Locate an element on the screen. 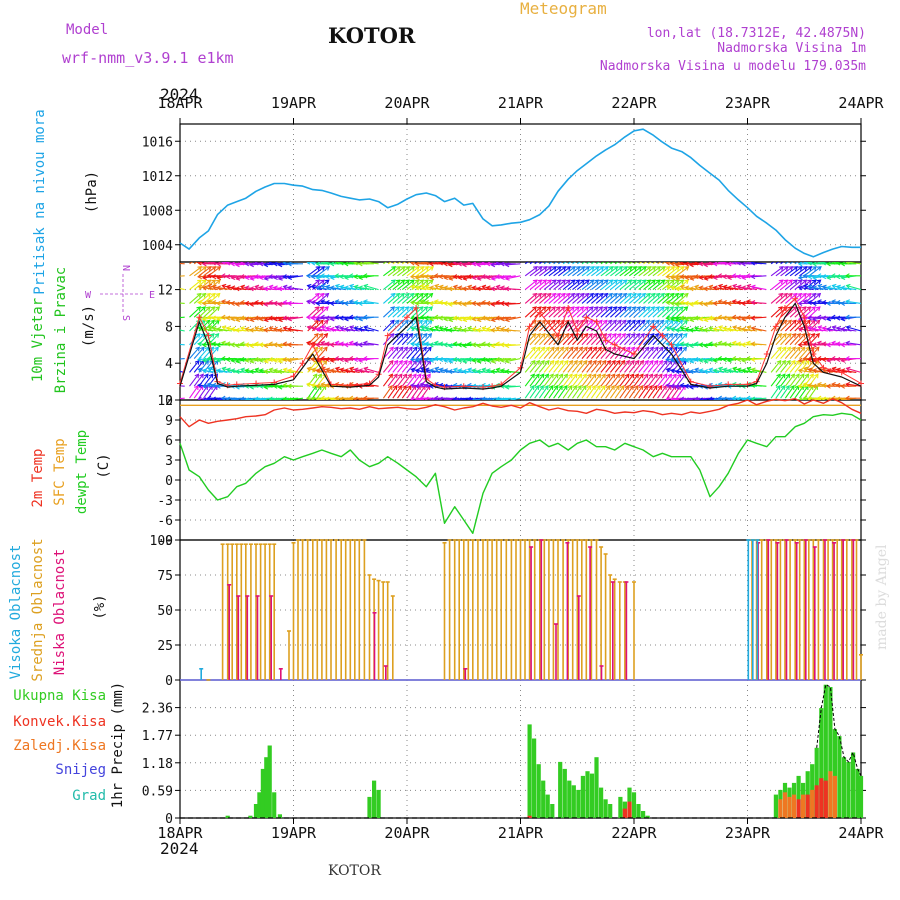  y-tick-label: 2.36 is located at coordinates (157, 709).